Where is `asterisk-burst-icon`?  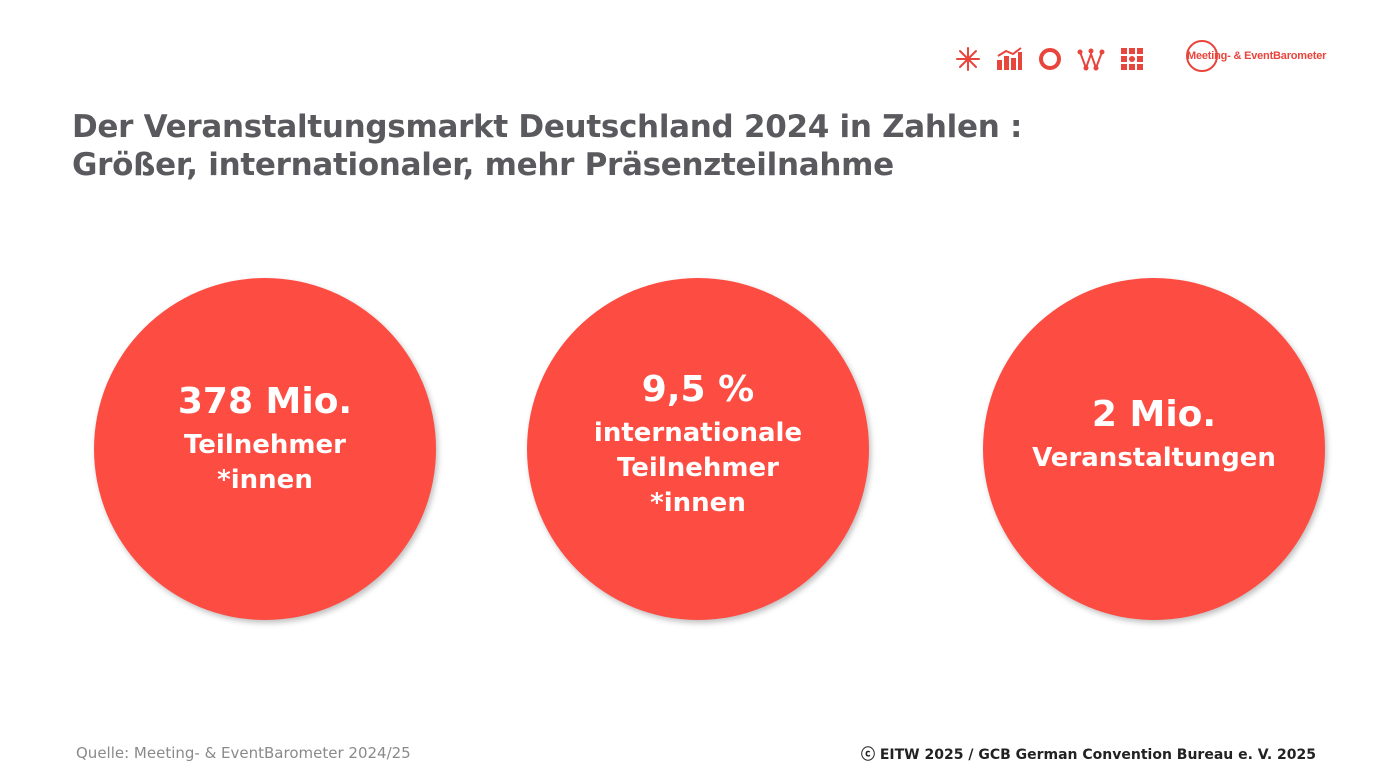
asterisk-burst-icon is located at coordinates (968, 59).